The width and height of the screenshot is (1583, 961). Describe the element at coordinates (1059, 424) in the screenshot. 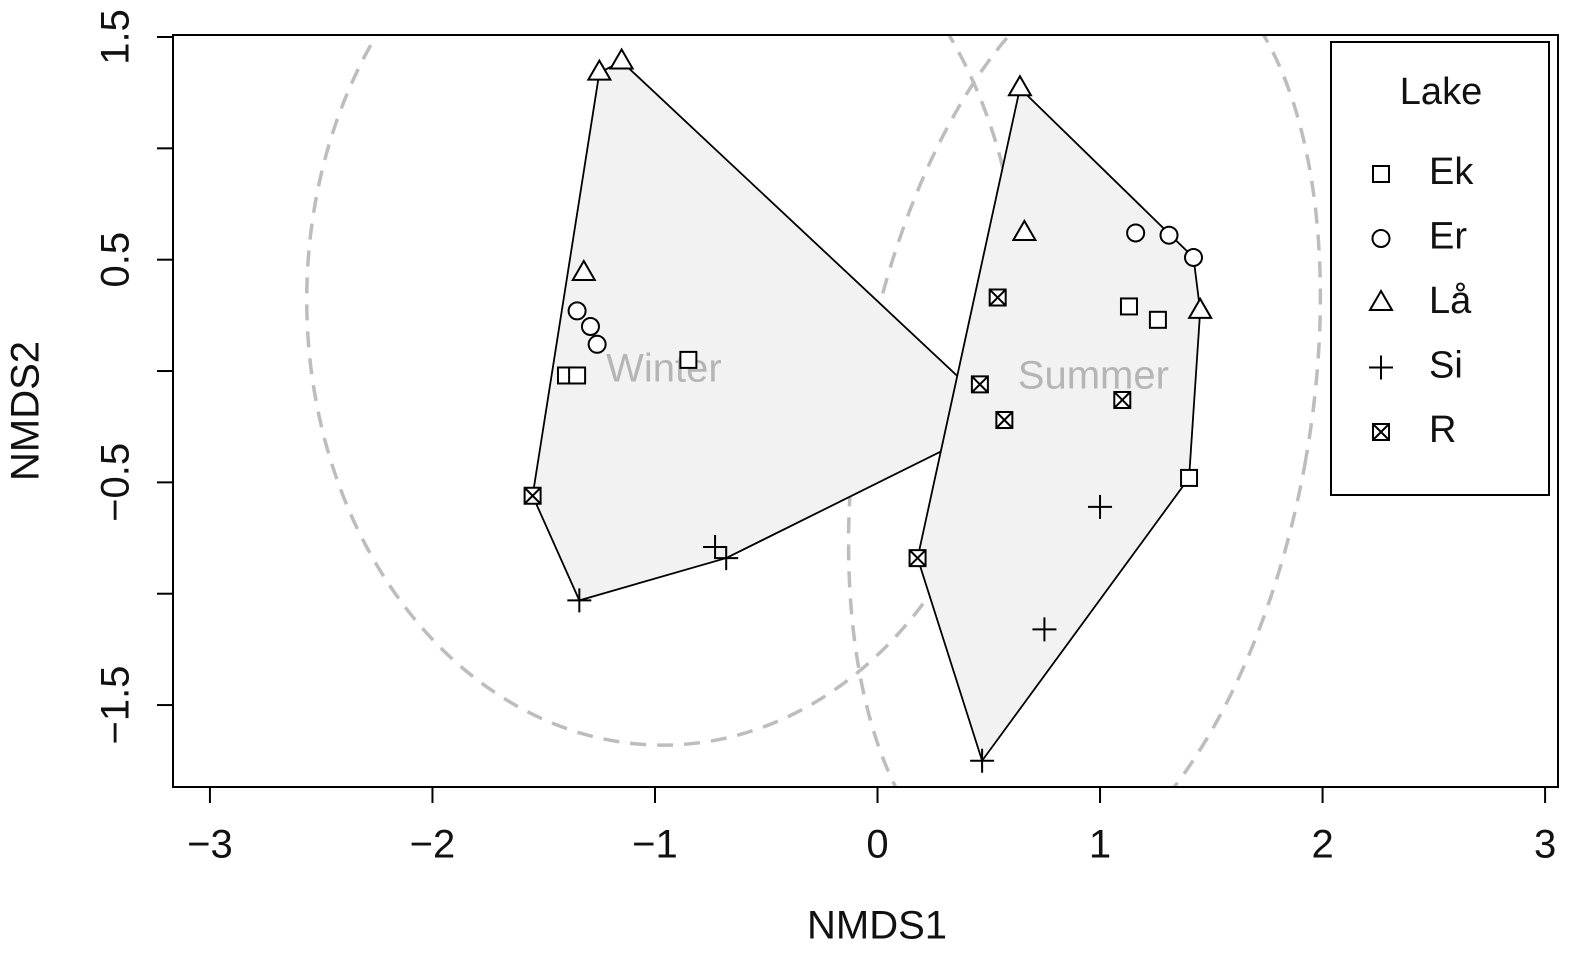

I see `hull` at that location.